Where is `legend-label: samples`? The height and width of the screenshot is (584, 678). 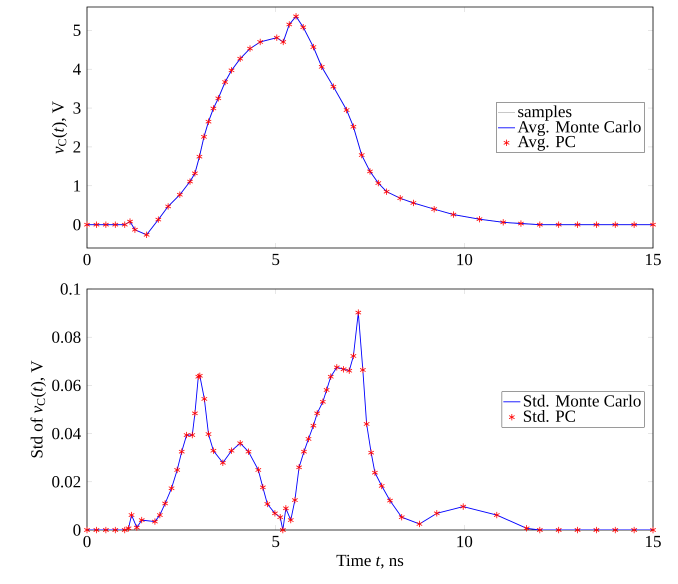 legend-label: samples is located at coordinates (545, 113).